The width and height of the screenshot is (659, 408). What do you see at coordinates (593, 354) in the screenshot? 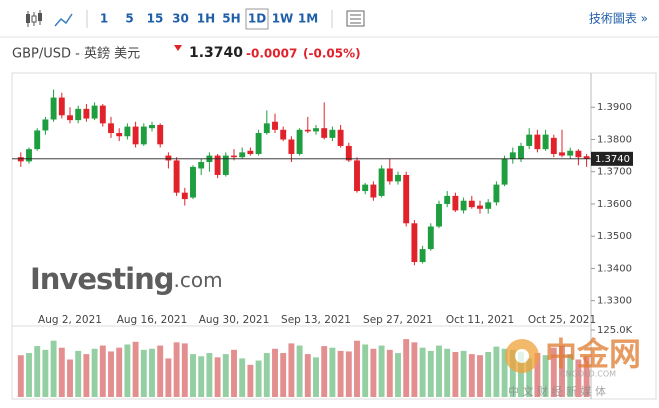
I see `overlay-name: 中金网` at bounding box center [593, 354].